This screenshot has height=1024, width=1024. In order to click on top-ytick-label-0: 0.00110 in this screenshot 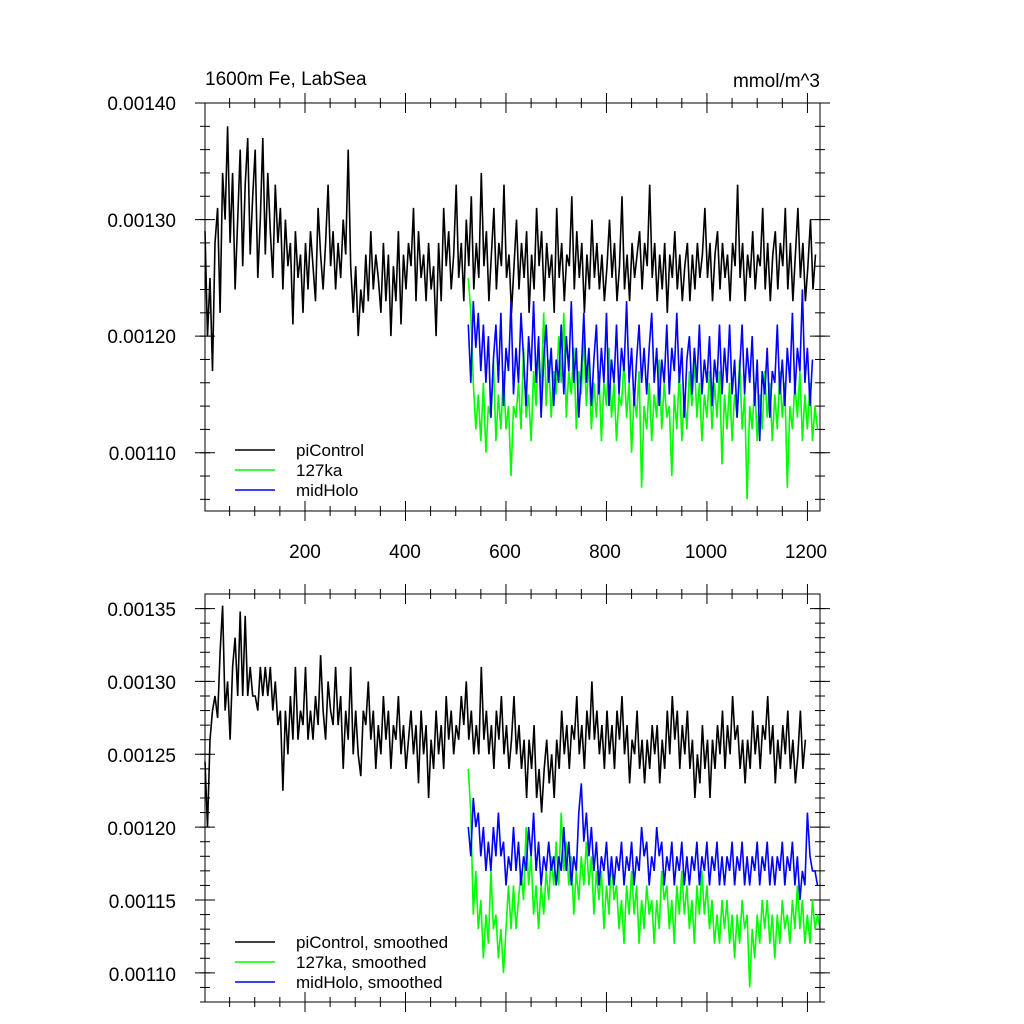, I will do `click(142, 454)`.